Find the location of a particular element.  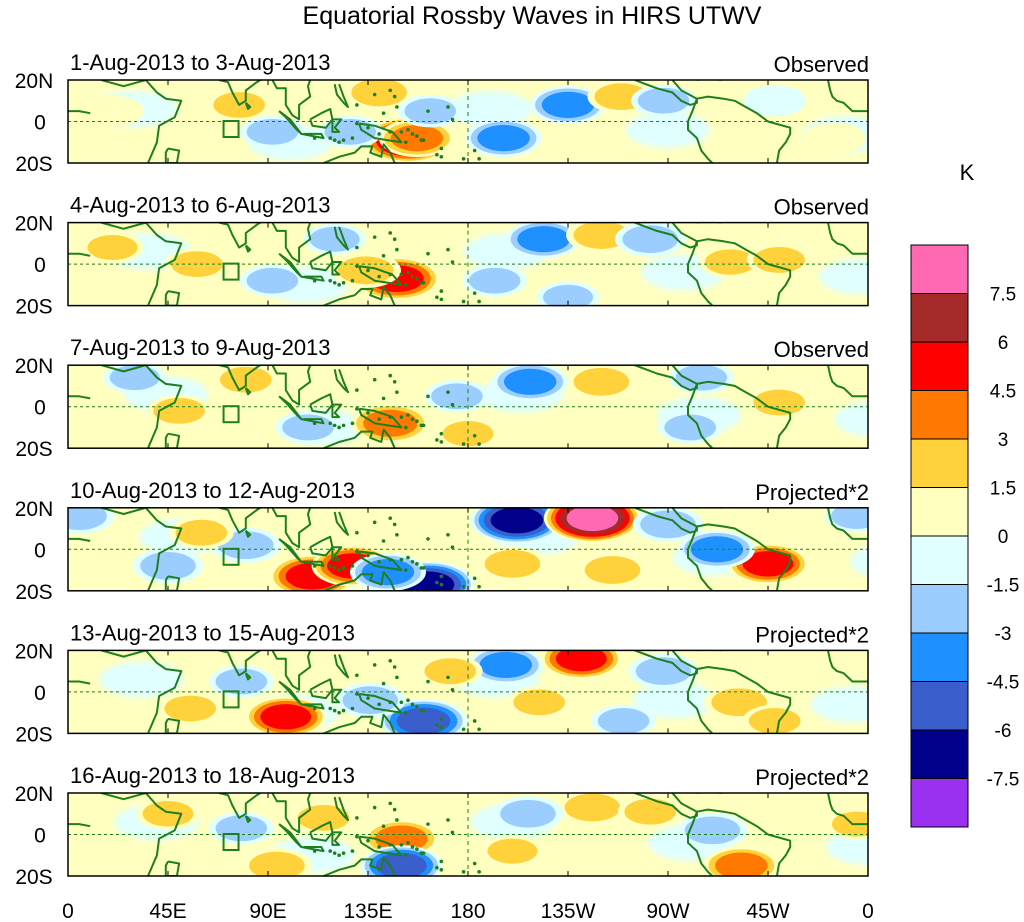

colorbar-unit: K is located at coordinates (967, 172).